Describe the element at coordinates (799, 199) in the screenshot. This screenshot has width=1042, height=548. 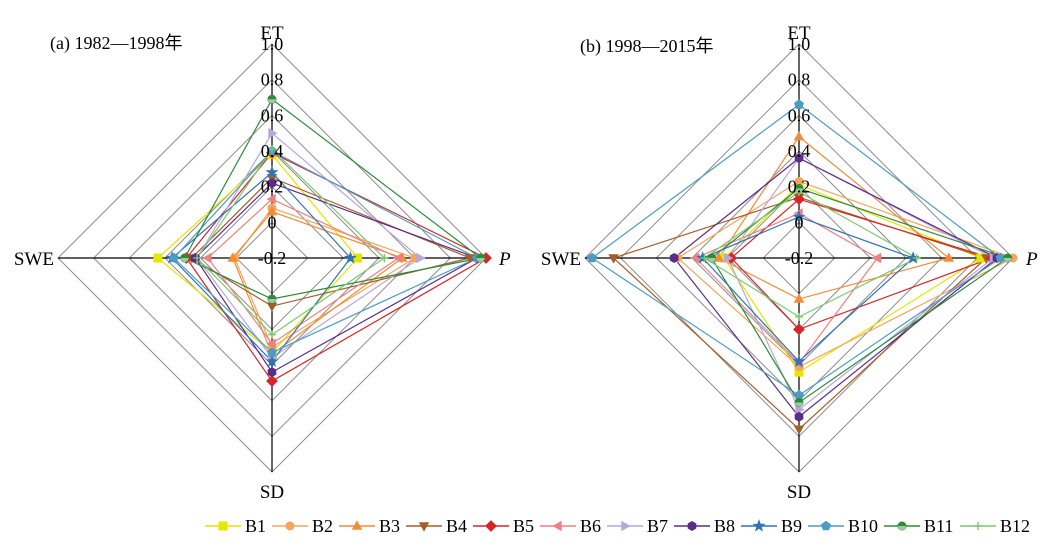
I see `data-point-b5-et` at that location.